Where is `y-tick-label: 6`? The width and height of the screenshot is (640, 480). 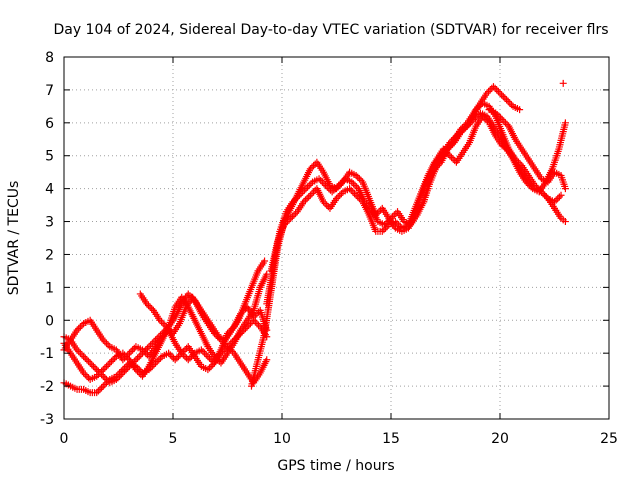
y-tick-label: 6 is located at coordinates (49, 124).